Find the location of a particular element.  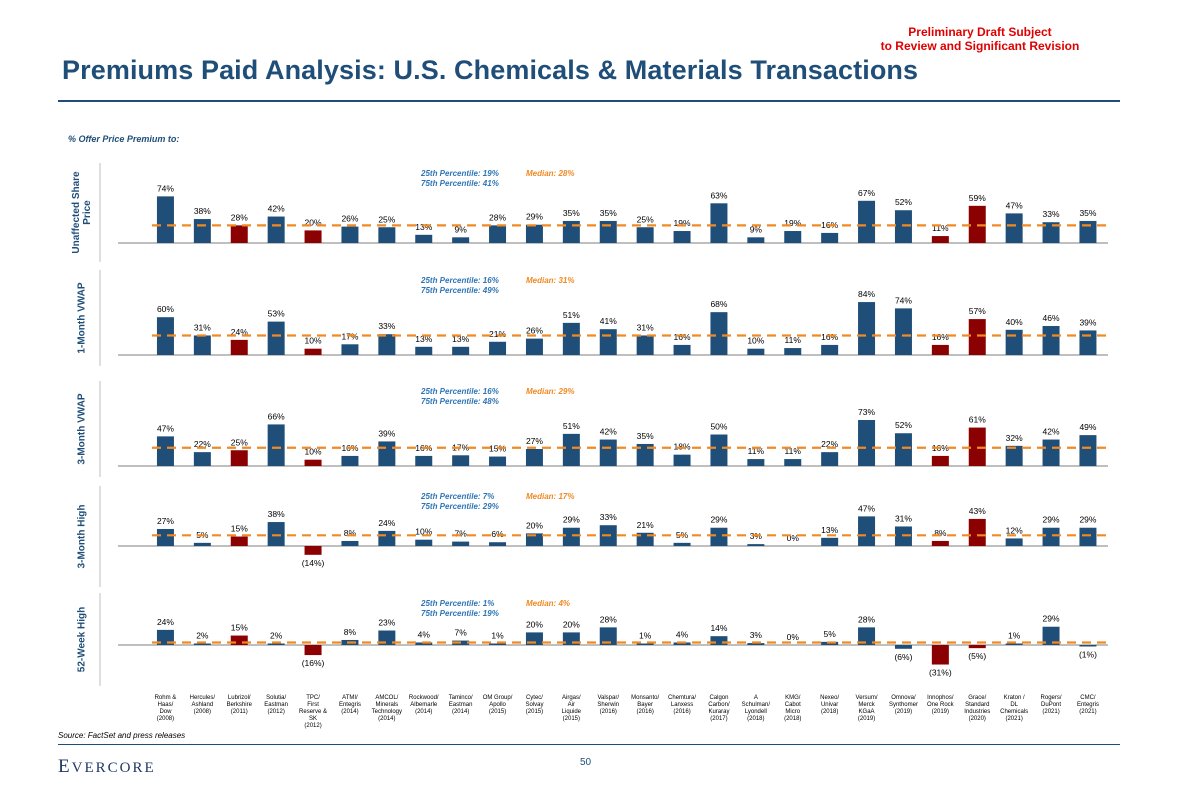

data-label: 66% is located at coordinates (276, 416).